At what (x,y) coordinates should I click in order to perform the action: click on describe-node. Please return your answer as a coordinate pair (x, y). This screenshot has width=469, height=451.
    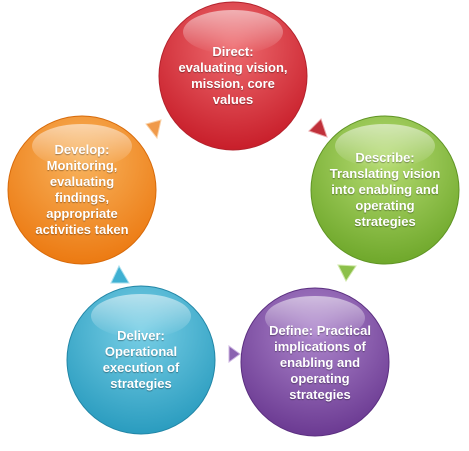
    Looking at the image, I should click on (385, 190).